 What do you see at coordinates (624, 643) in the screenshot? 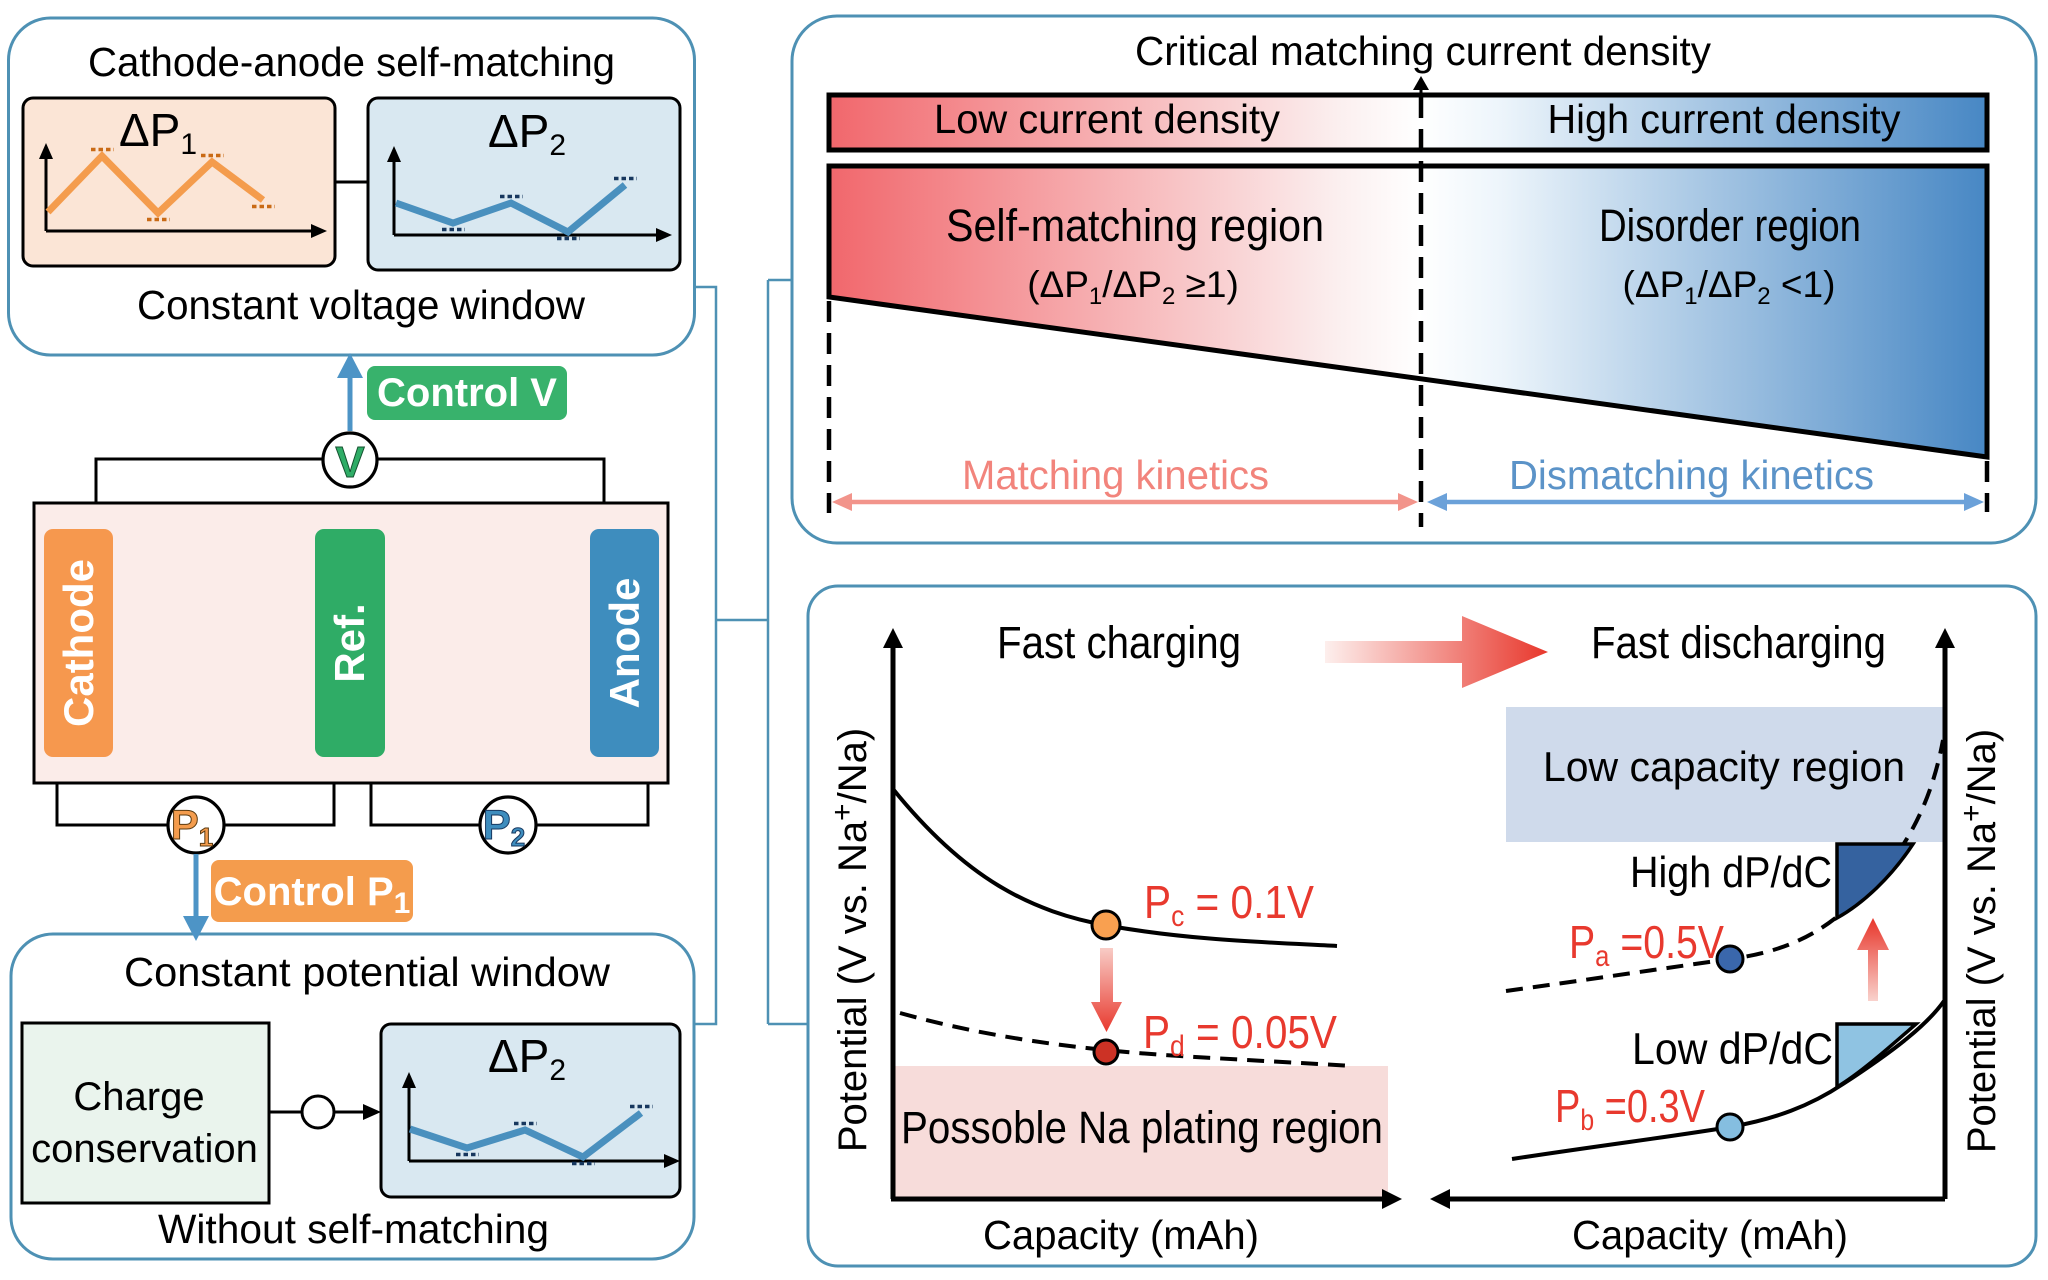
I see `svg-text: Anode` at bounding box center [624, 643].